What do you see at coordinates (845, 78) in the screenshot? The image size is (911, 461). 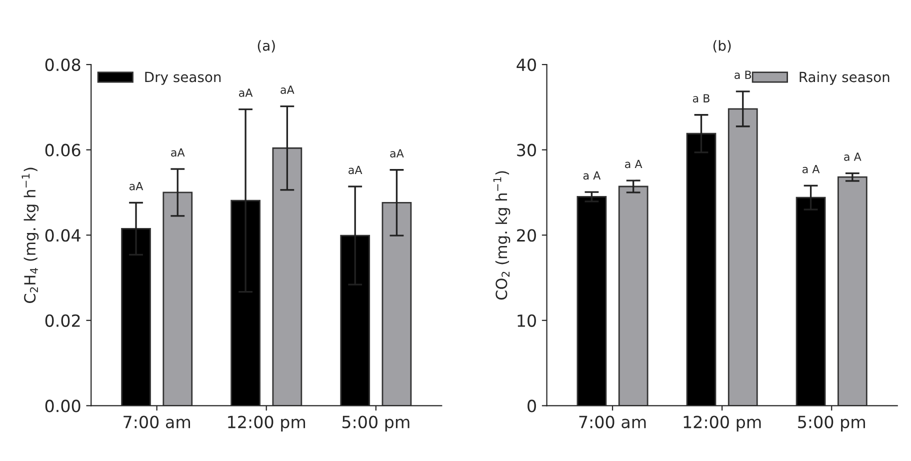 I see `legend-label: Rainy season` at bounding box center [845, 78].